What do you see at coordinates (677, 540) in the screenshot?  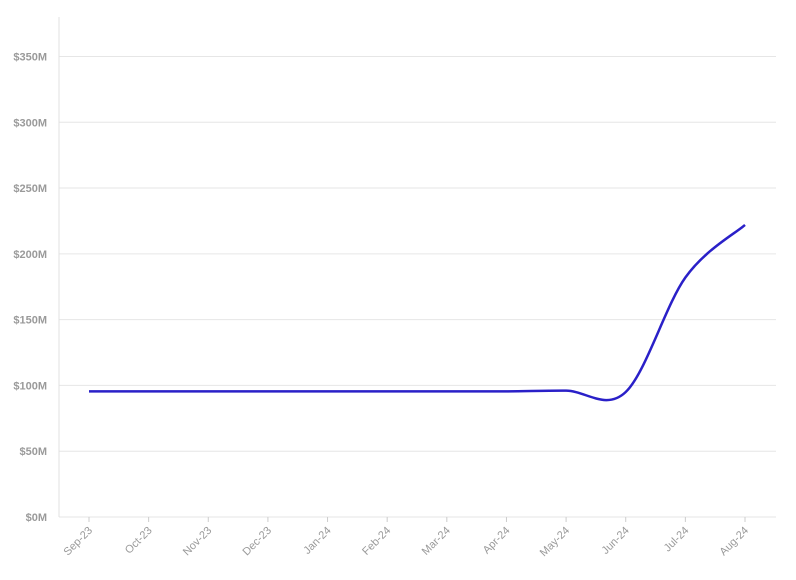 I see `x-tick-label: Jul-24` at bounding box center [677, 540].